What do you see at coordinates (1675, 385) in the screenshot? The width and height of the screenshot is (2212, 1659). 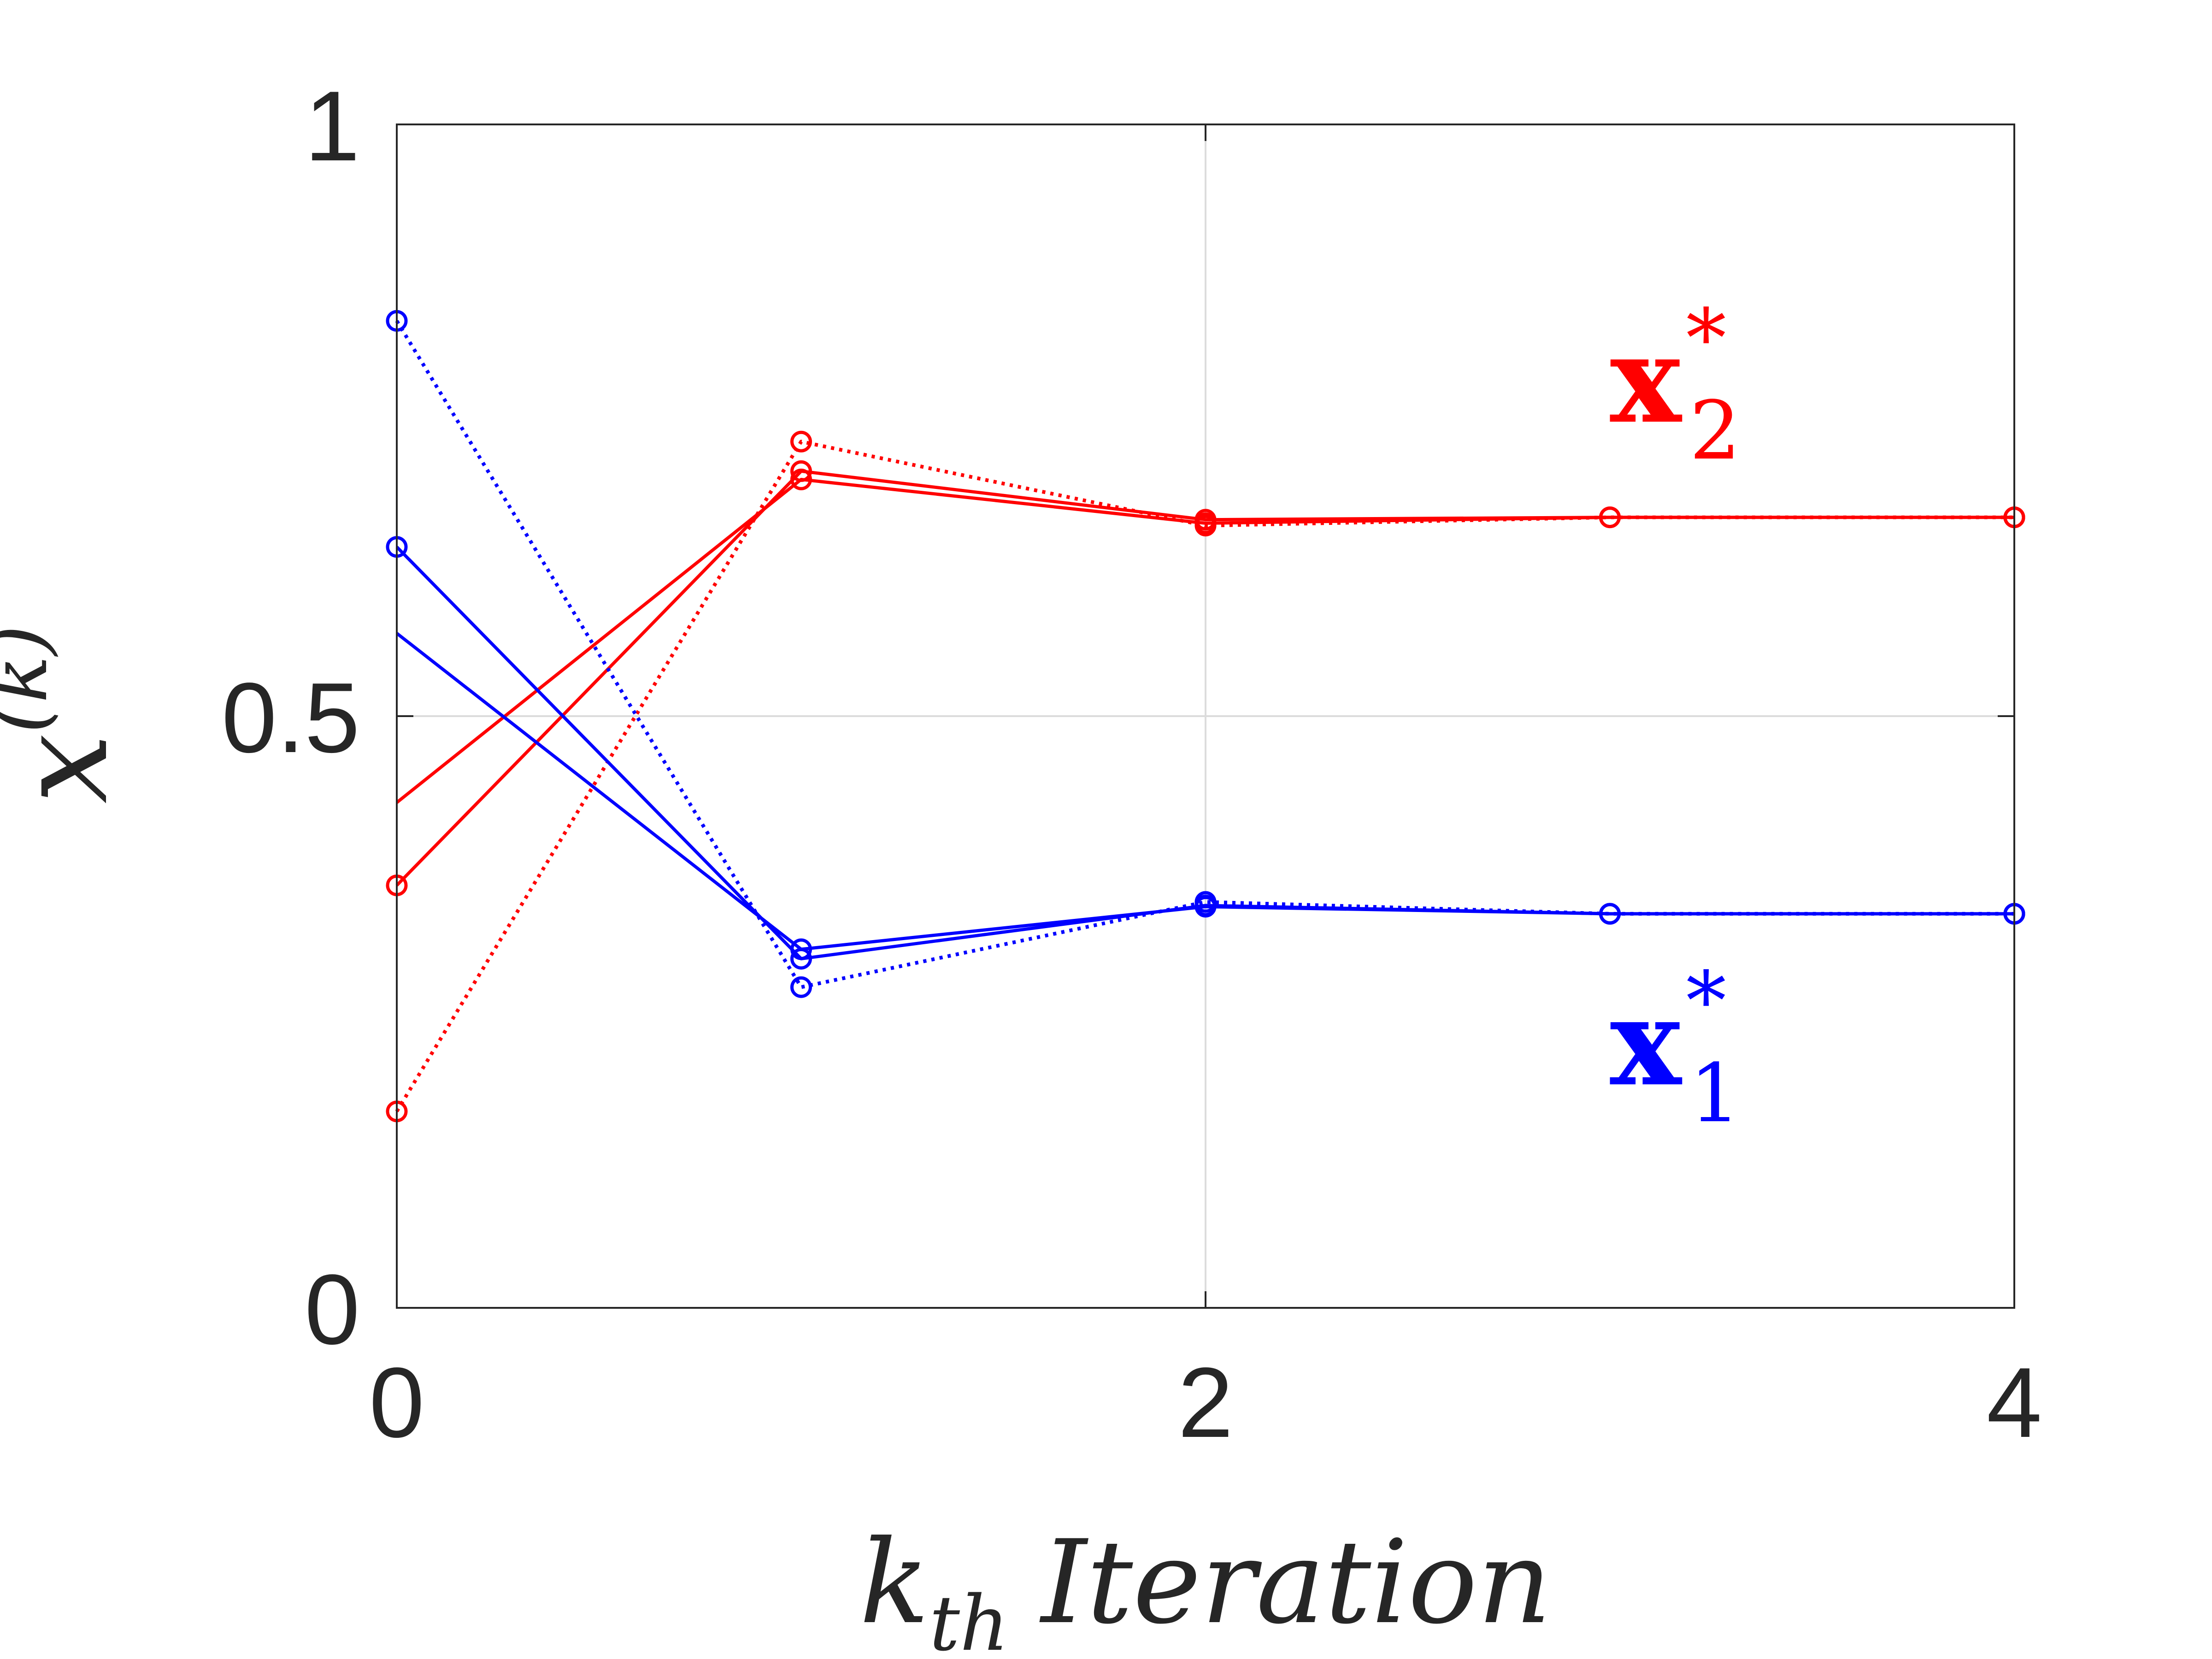 I see `annotation-x2-star: x* 2` at bounding box center [1675, 385].